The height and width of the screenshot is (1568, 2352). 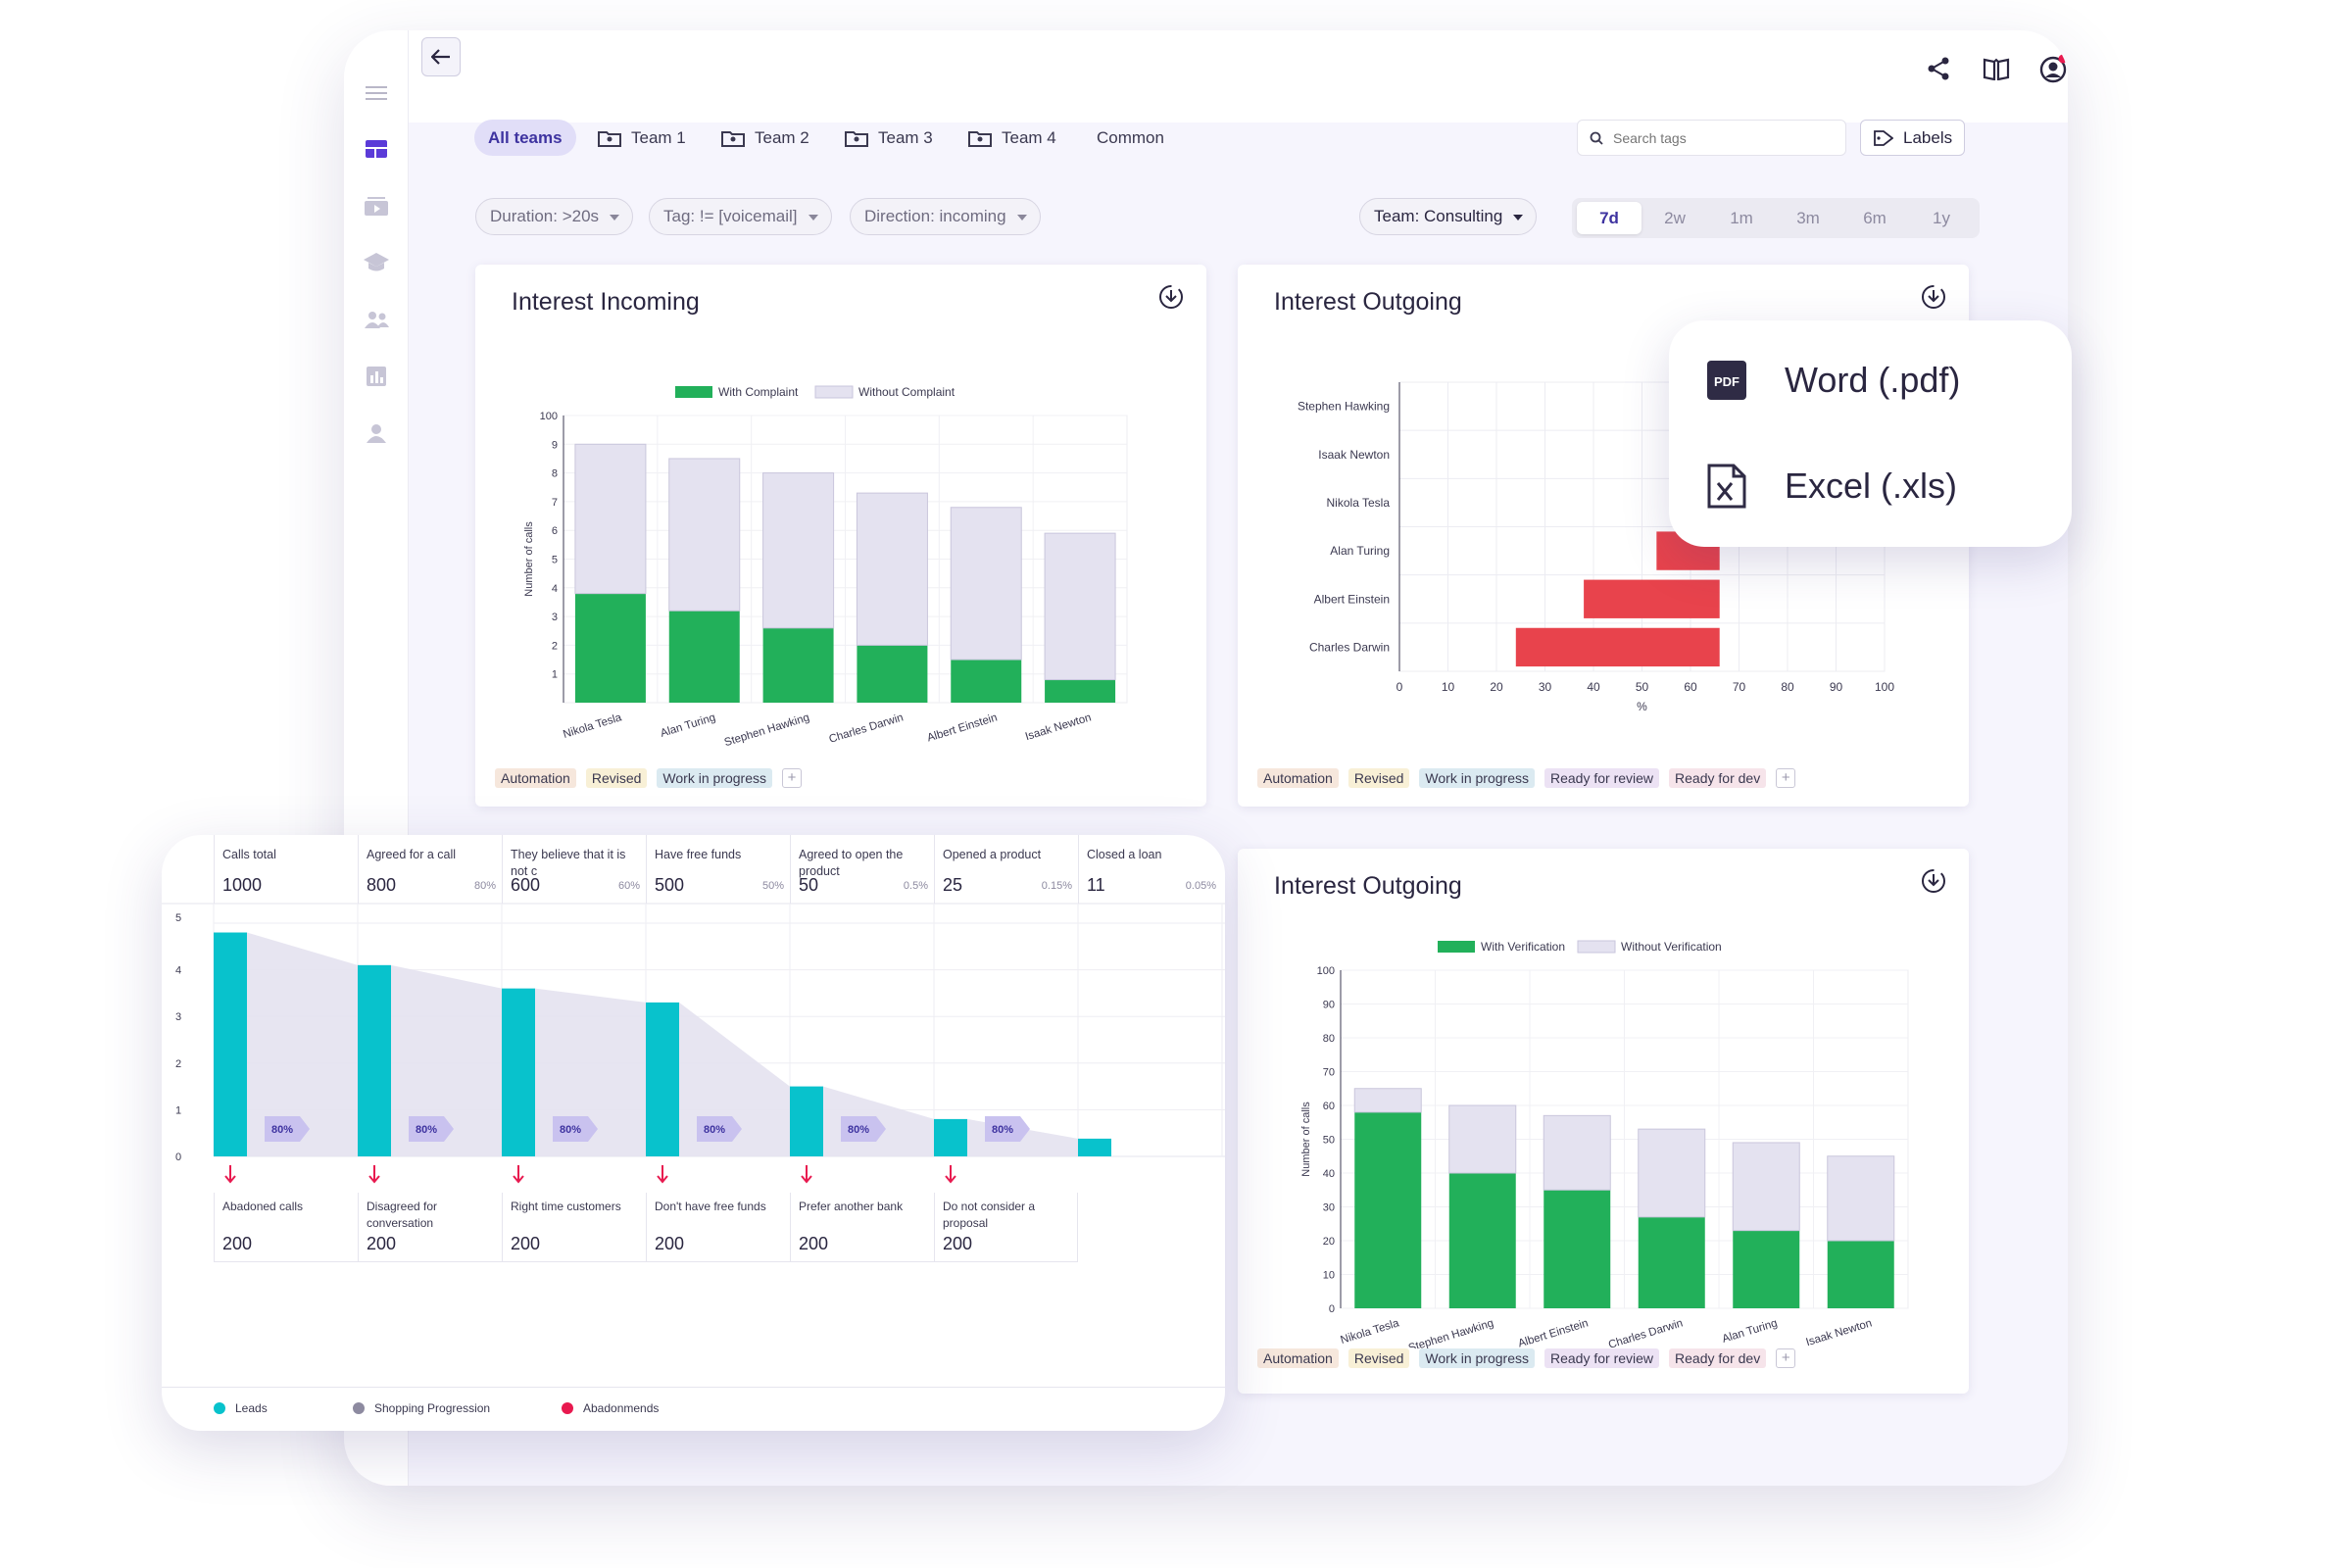 What do you see at coordinates (549, 416) in the screenshot?
I see `y-tick-label: 100` at bounding box center [549, 416].